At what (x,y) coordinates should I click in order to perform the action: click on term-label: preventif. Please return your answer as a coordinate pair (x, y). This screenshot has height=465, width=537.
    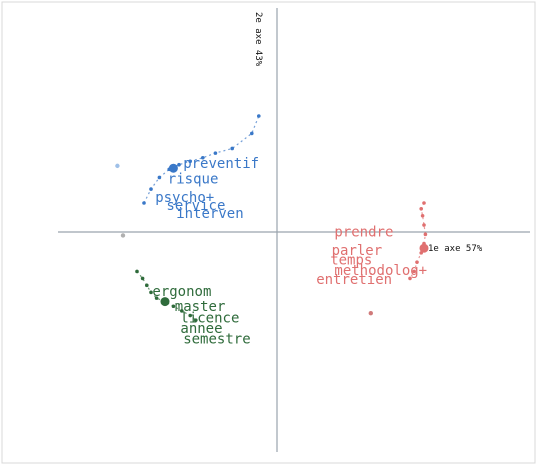
    Looking at the image, I should click on (221, 164).